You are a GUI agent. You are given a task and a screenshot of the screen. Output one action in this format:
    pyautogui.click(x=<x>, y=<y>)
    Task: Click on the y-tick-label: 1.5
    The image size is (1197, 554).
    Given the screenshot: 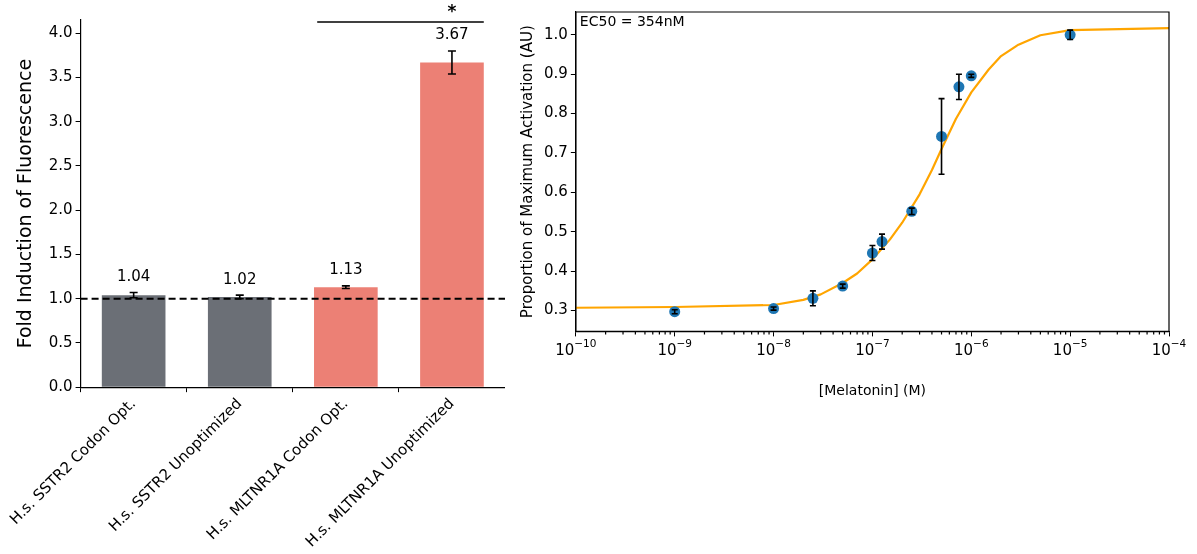 What is the action you would take?
    pyautogui.click(x=60, y=253)
    